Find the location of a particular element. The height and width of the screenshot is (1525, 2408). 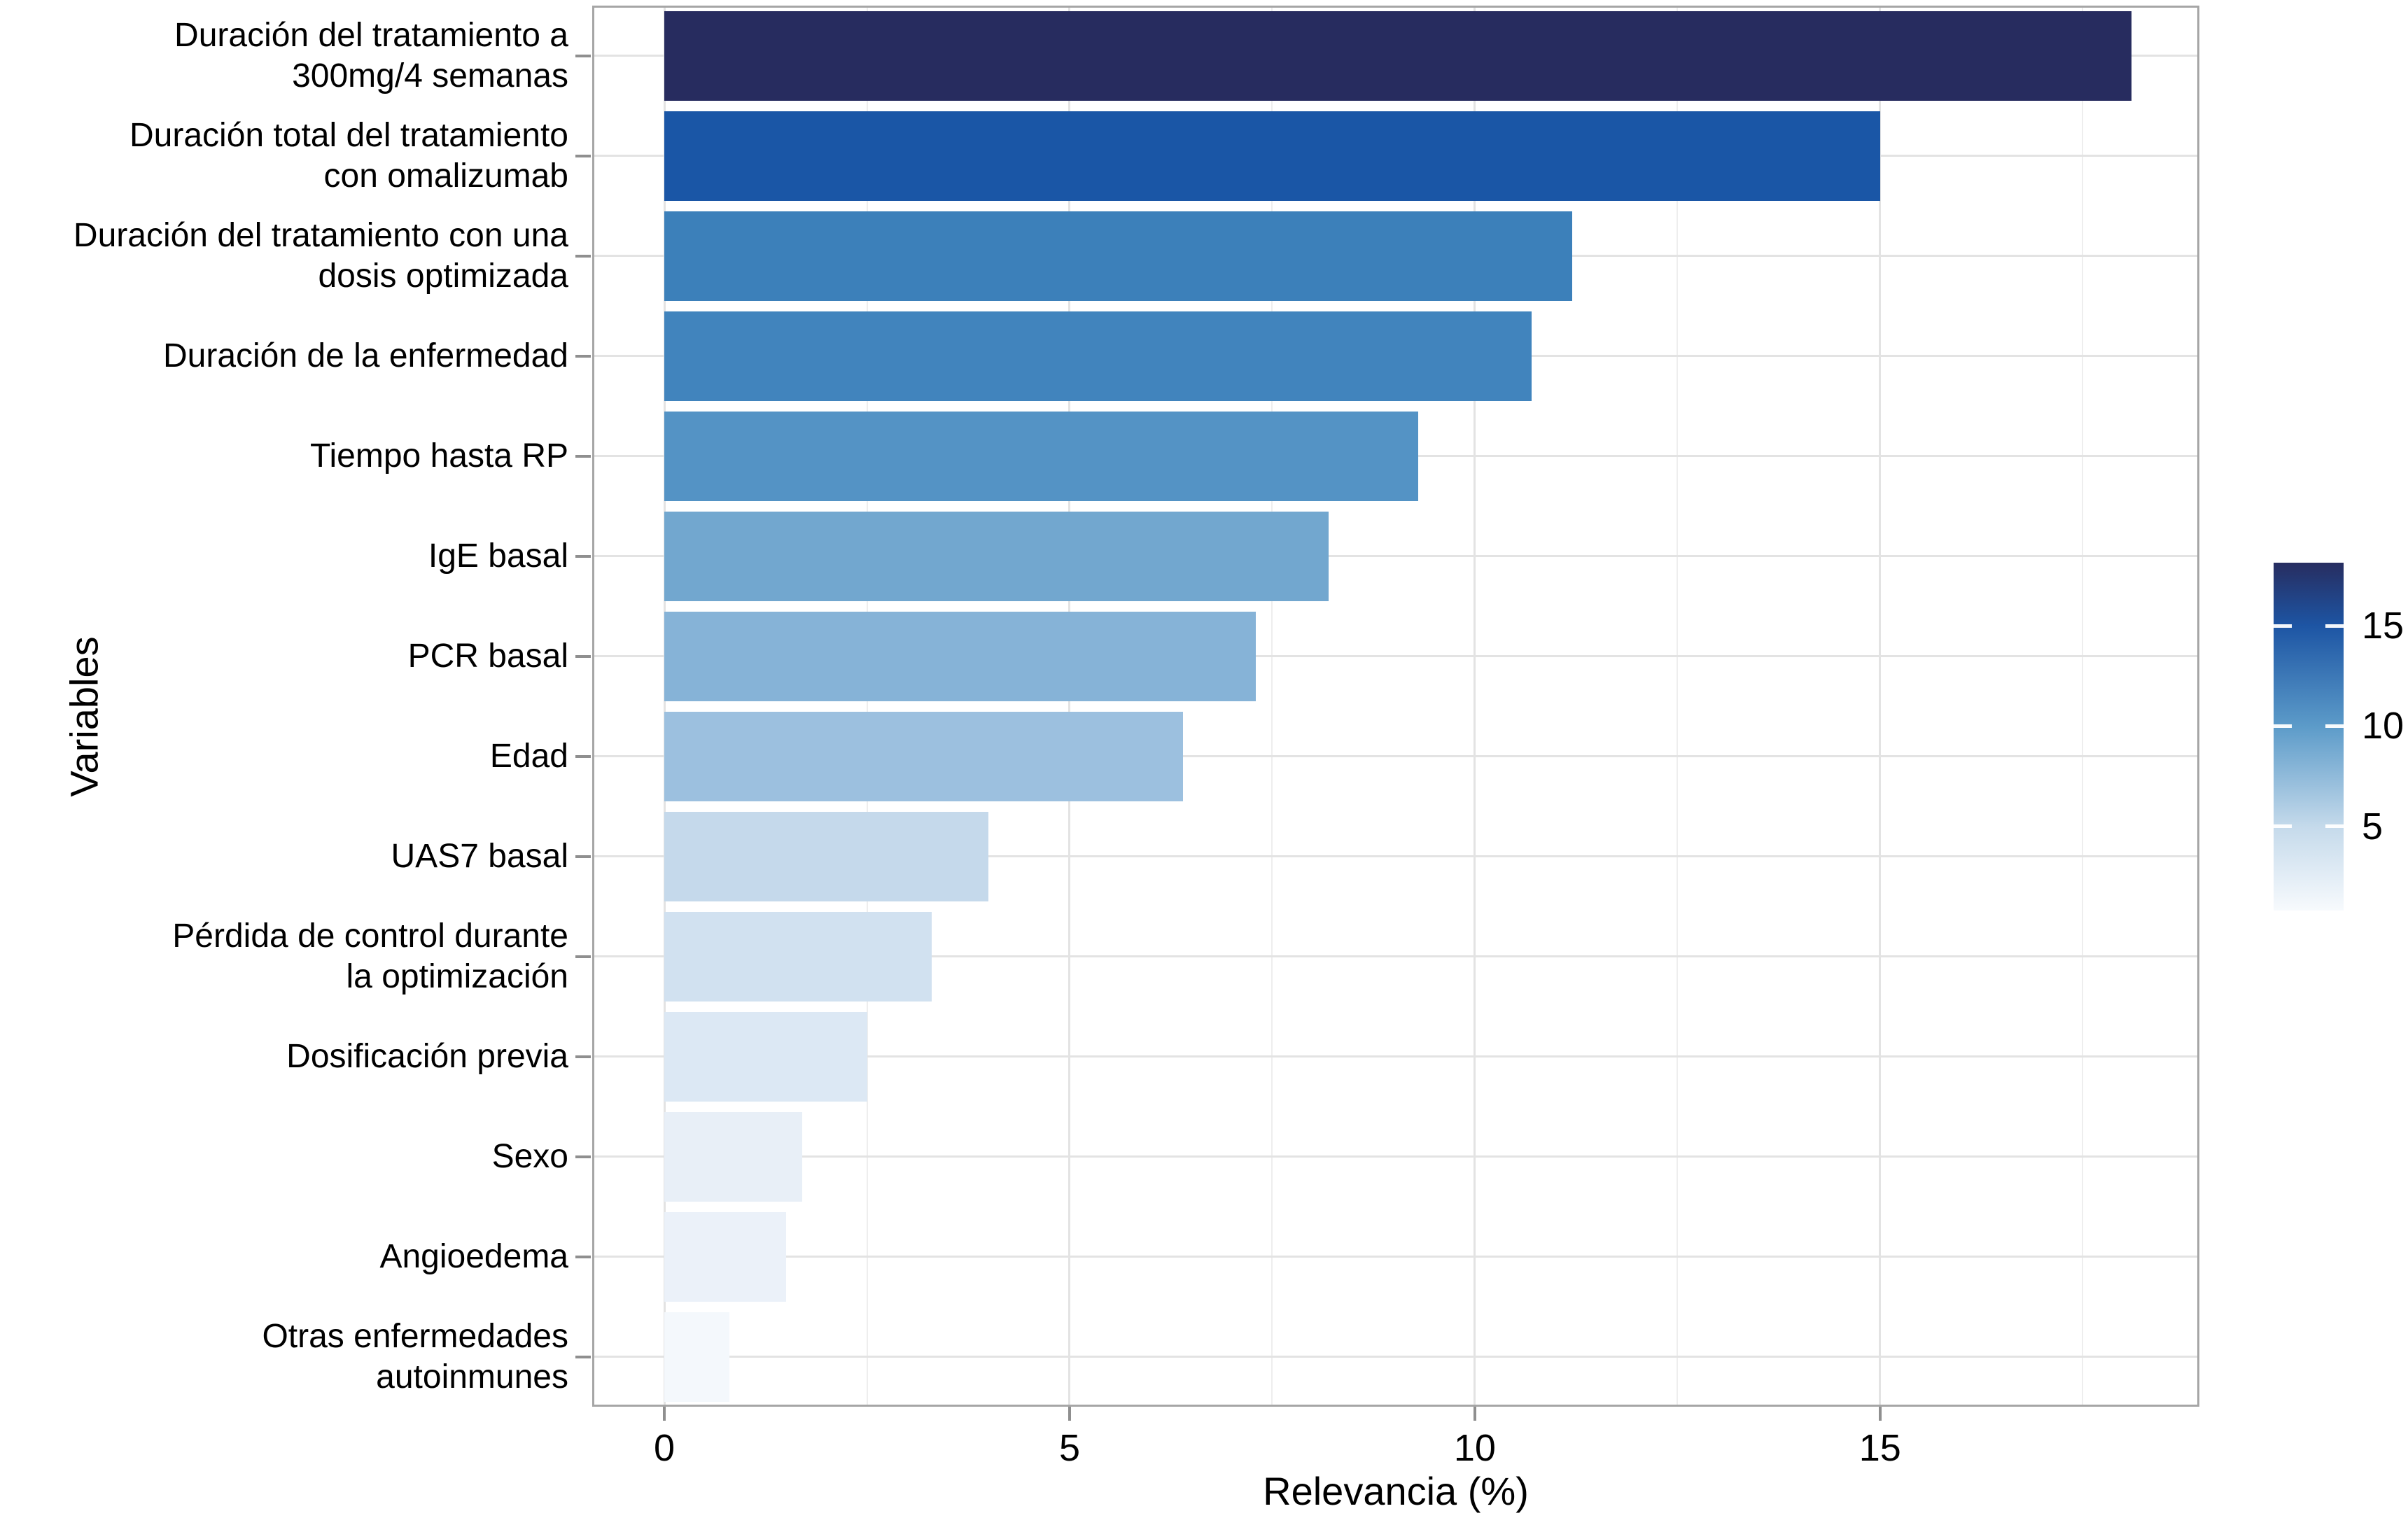

x-tick-label: 15 is located at coordinates (1879, 1448).